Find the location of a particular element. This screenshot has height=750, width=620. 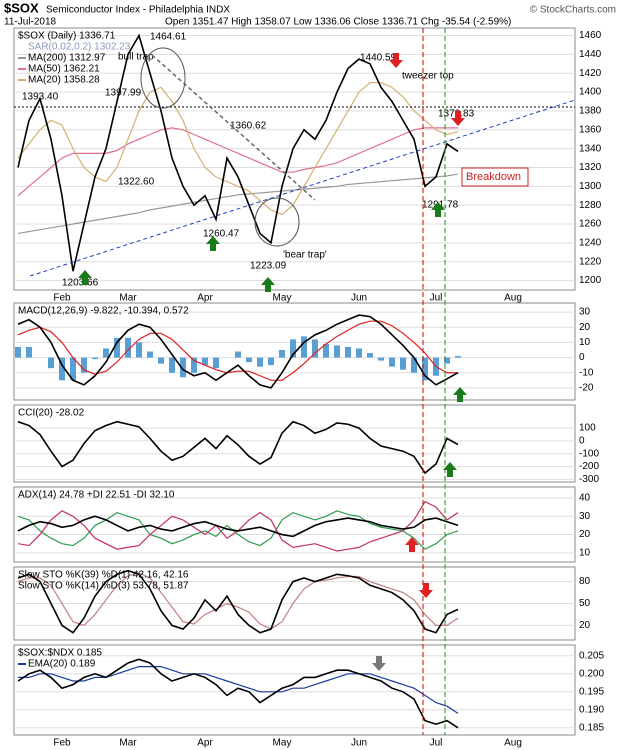

x-tick-label: Feb is located at coordinates (62, 298).